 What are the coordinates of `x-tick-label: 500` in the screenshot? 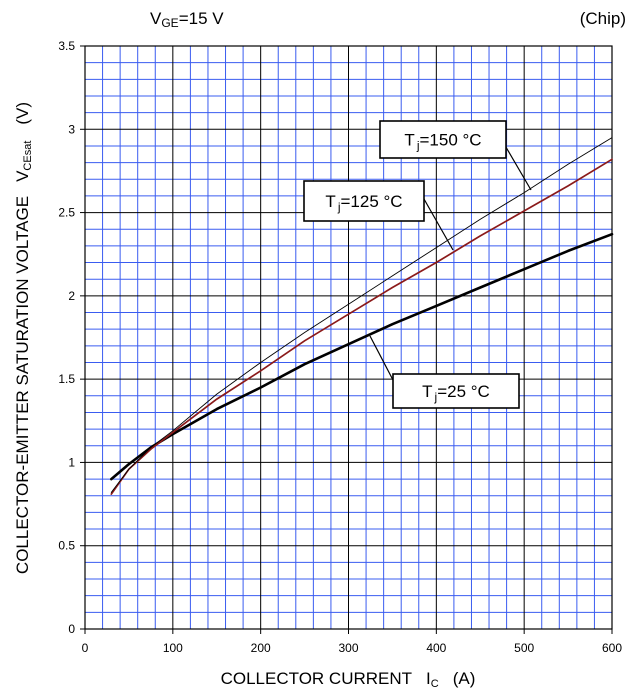 It's located at (524, 648).